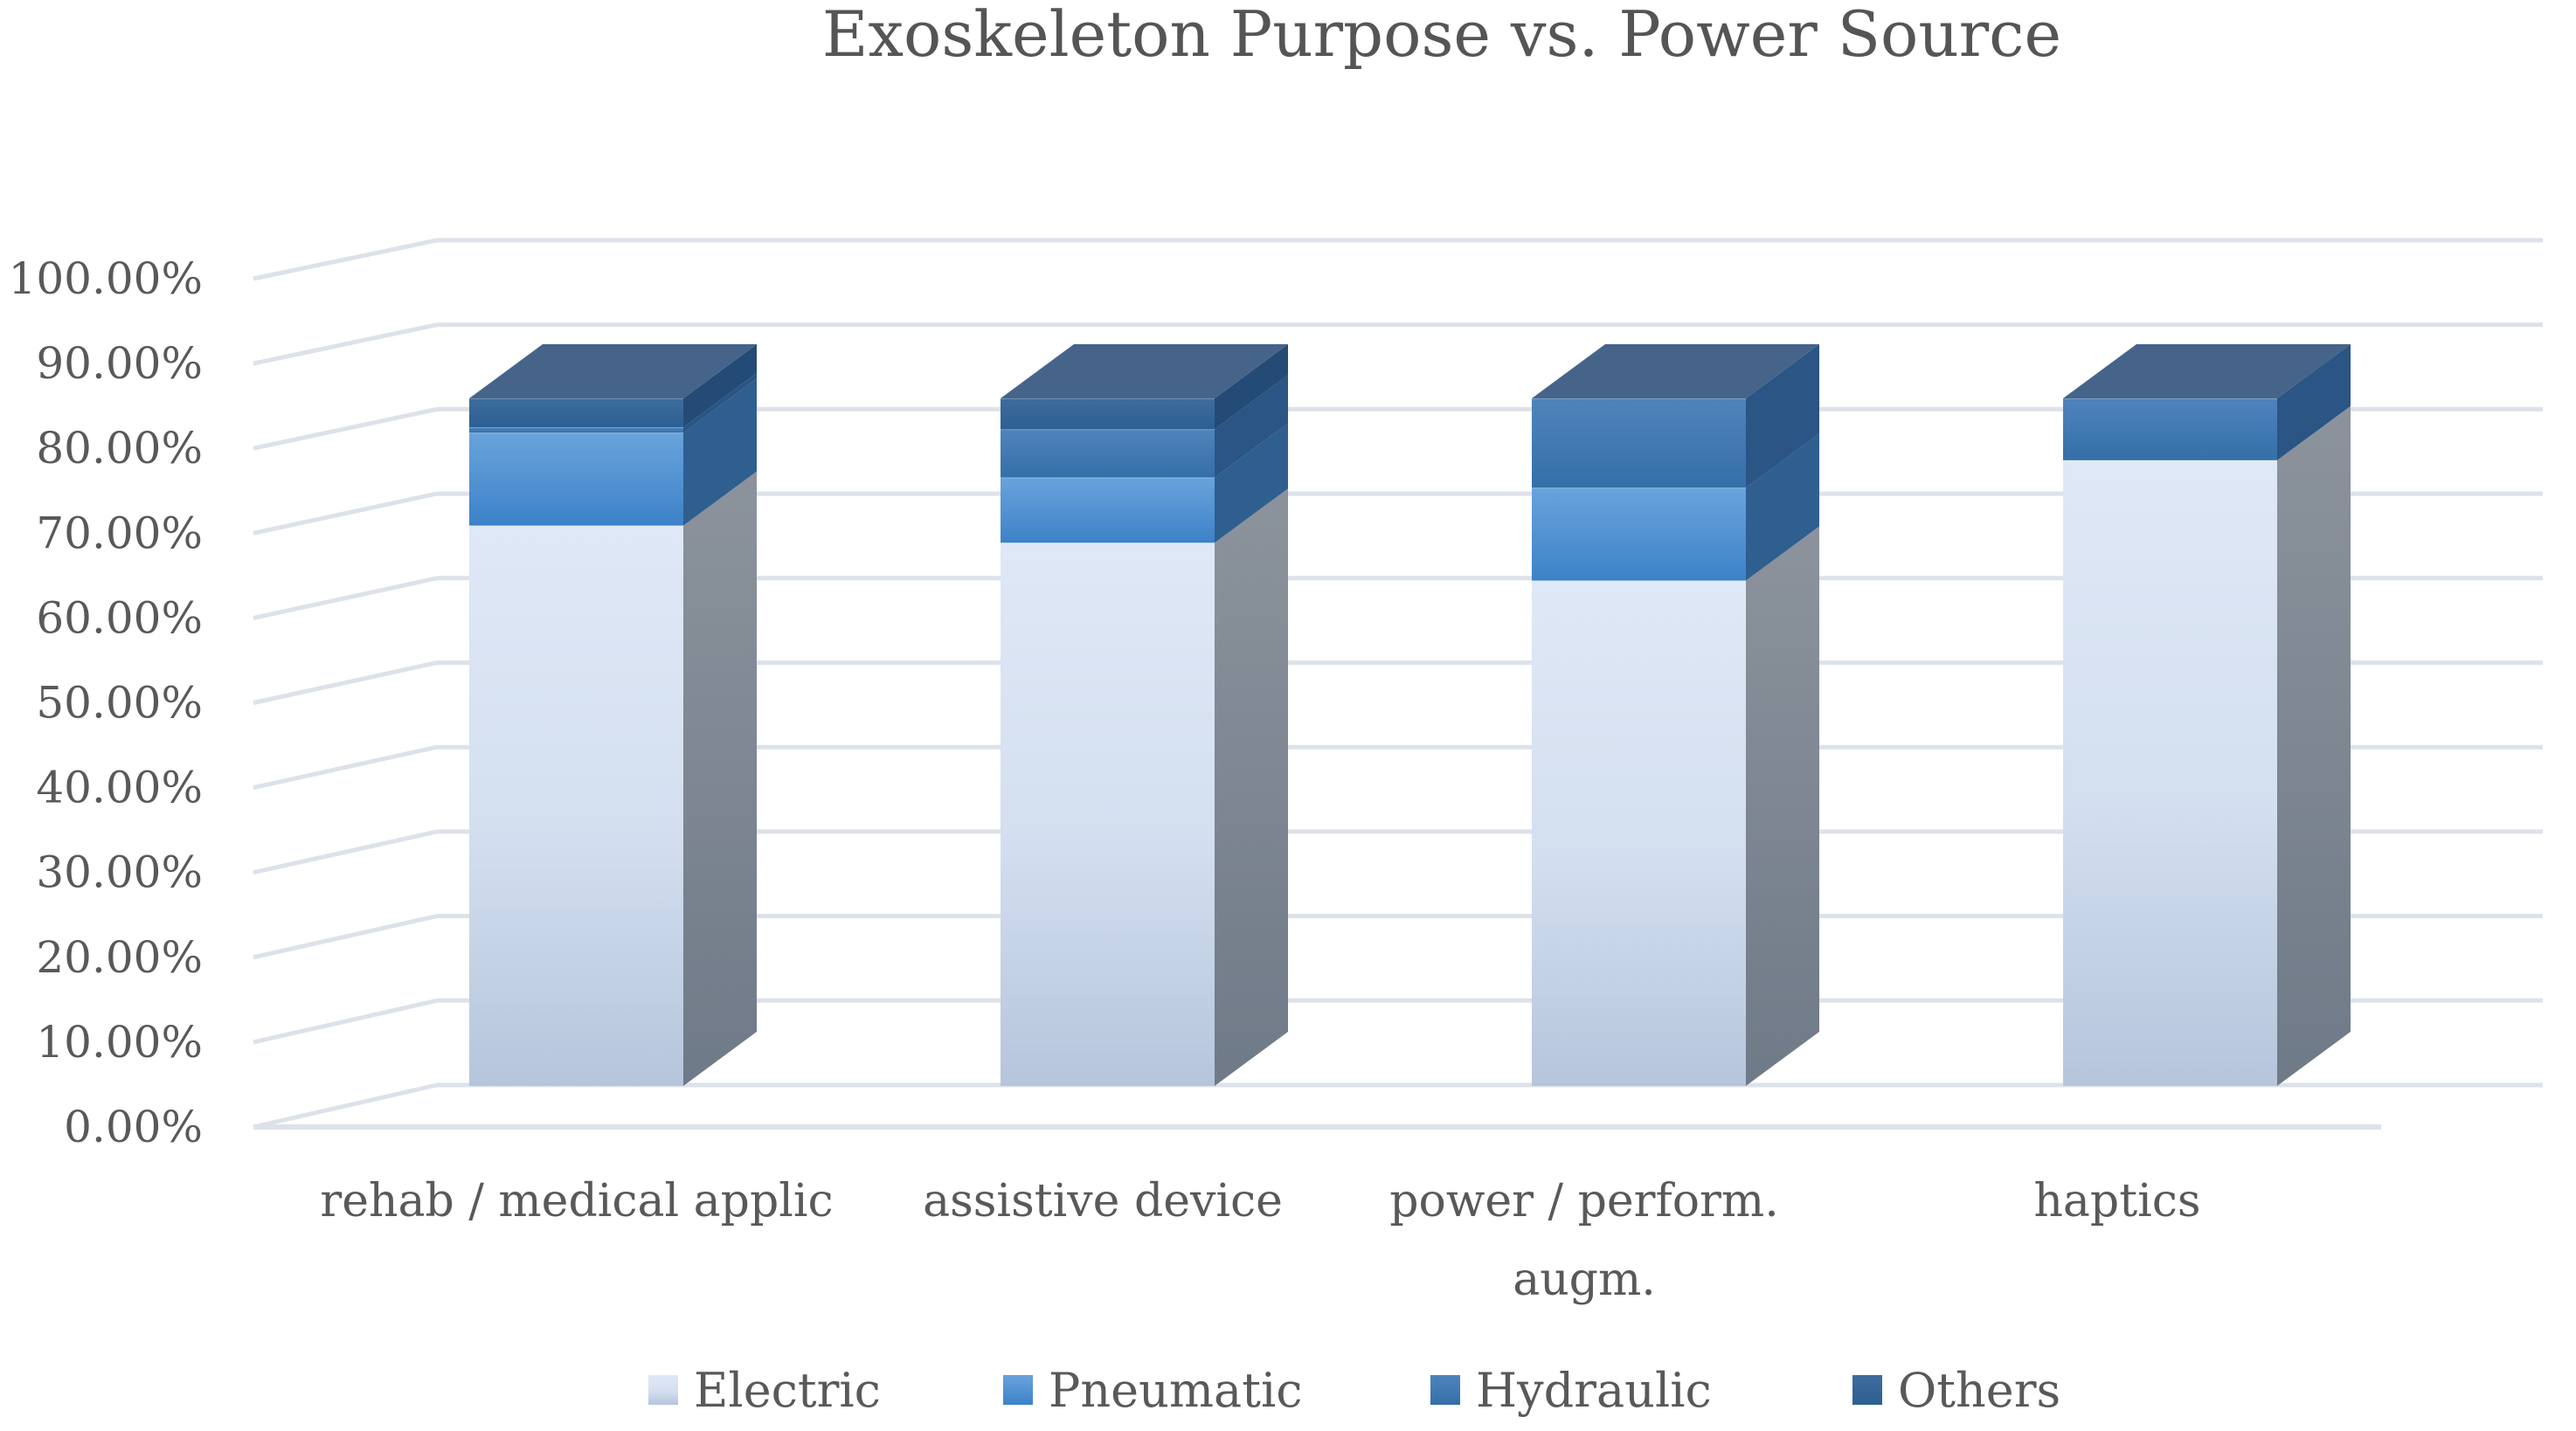 The width and height of the screenshot is (2576, 1431). I want to click on legend-label: Pneumatic, so click(1175, 1390).